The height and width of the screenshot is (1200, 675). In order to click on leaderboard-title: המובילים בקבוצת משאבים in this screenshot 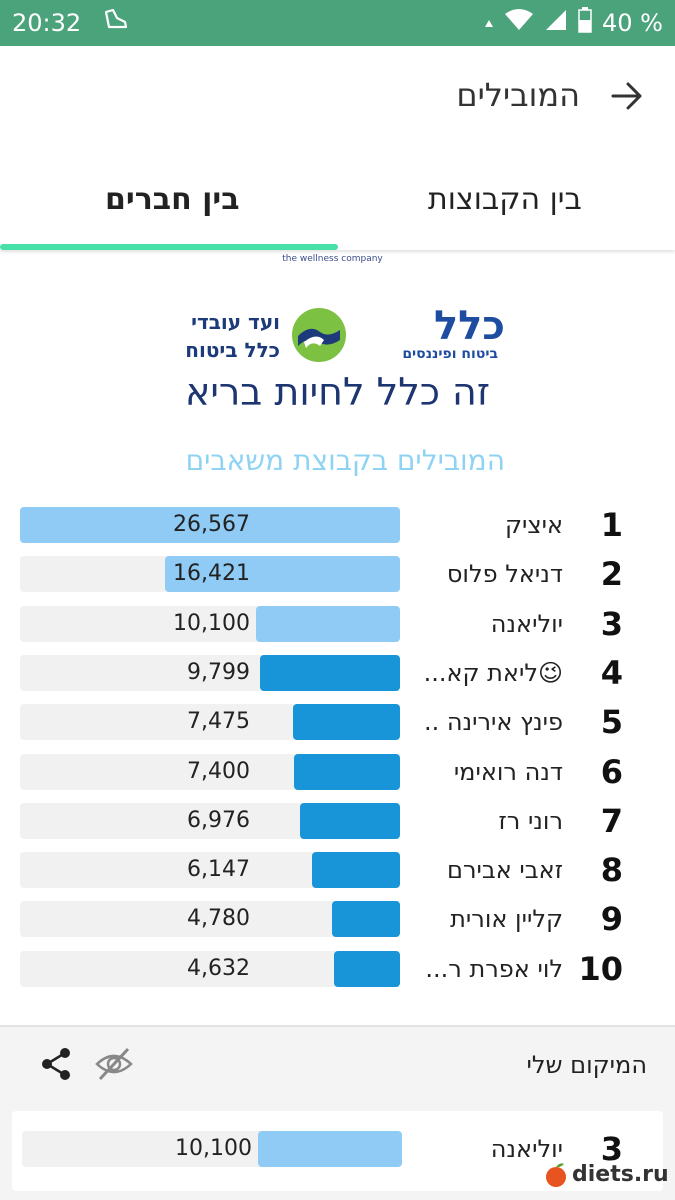, I will do `click(345, 460)`.